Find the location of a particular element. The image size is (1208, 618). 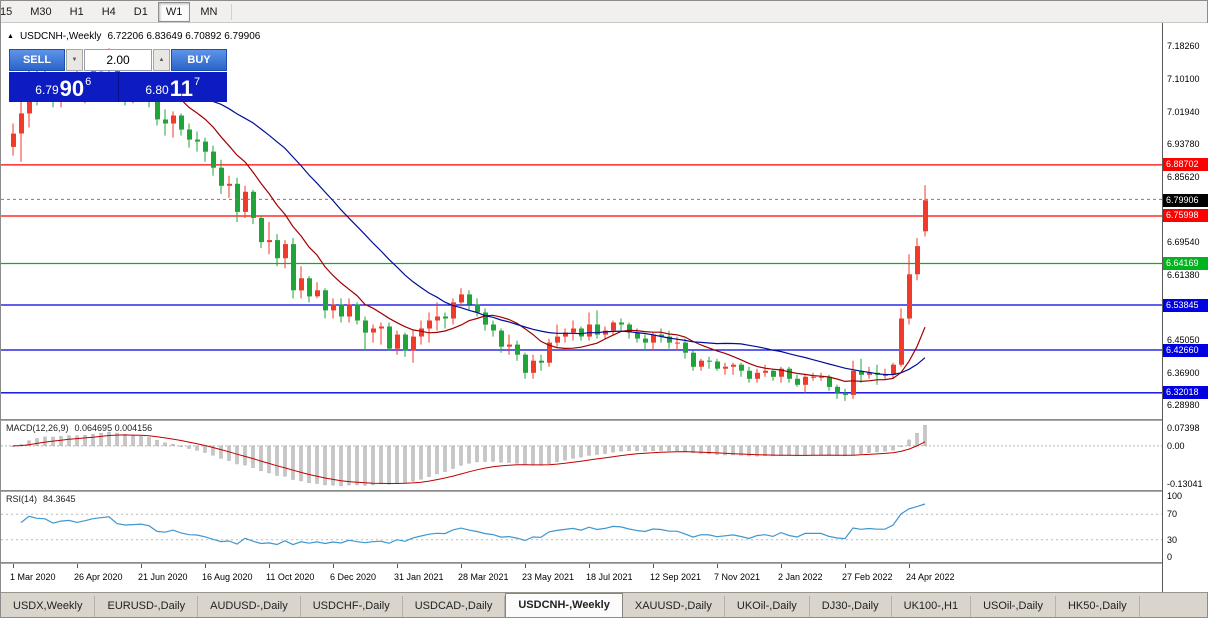

timeframe-button-15: 15 is located at coordinates (10, 12).